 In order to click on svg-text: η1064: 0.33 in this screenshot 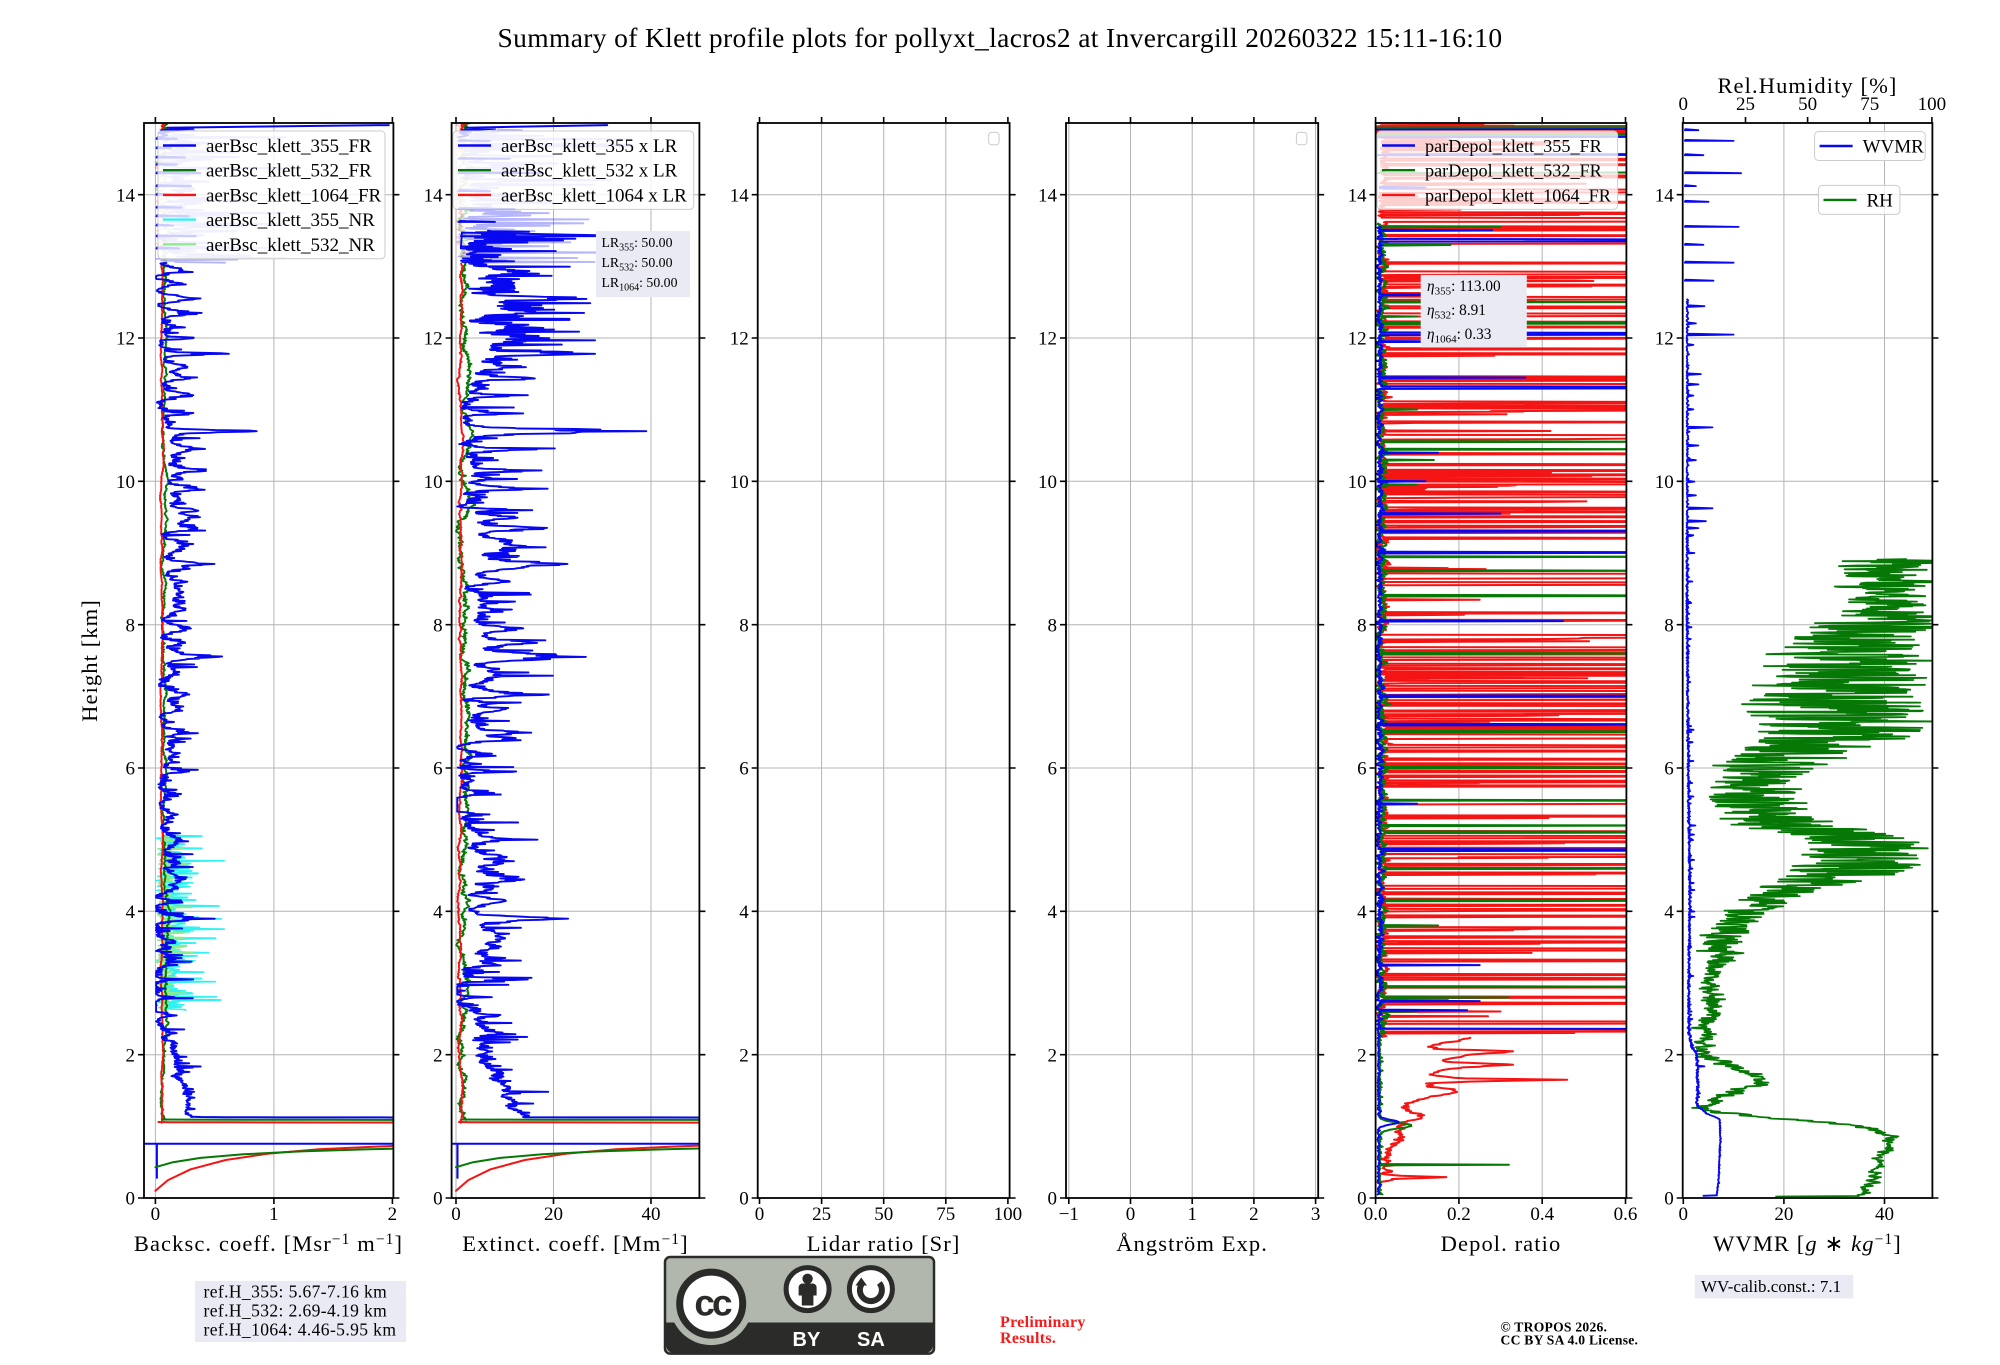, I will do `click(1459, 336)`.